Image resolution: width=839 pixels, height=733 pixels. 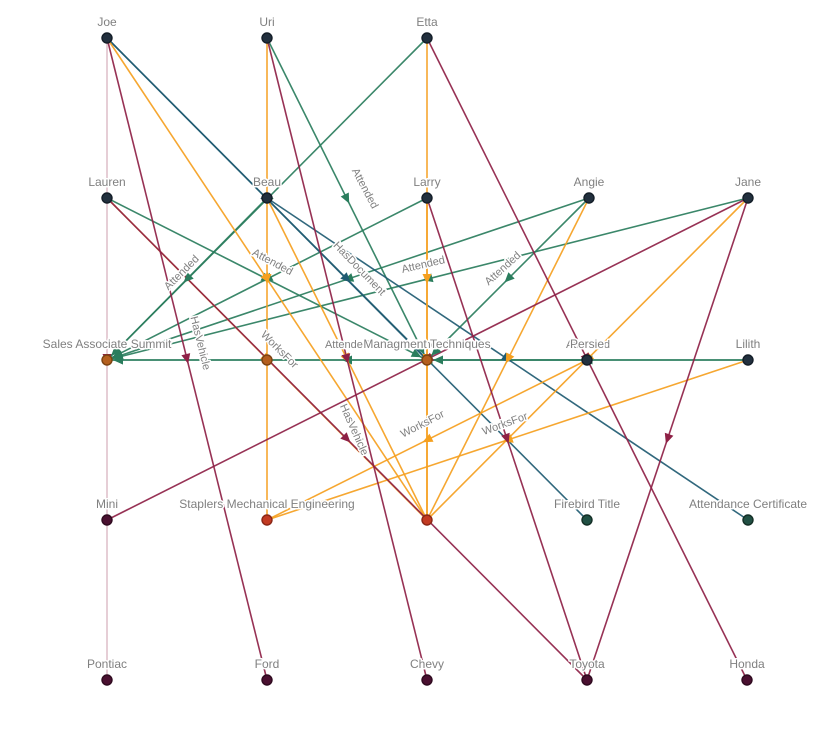 I want to click on node-label-attcert: Attendance Certificate, so click(x=748, y=504).